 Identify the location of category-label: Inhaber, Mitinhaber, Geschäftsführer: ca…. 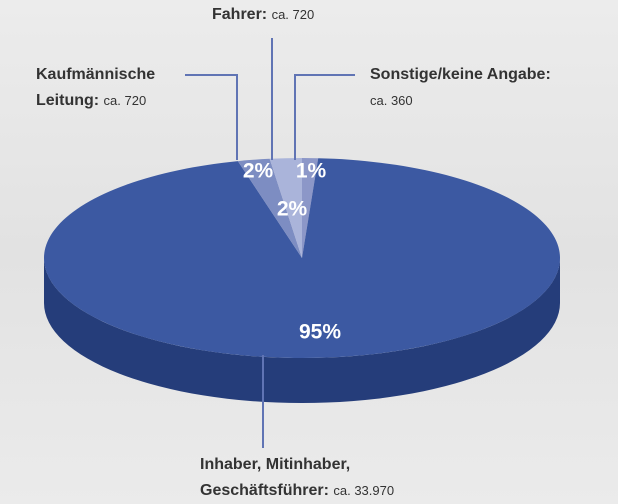
(324, 478).